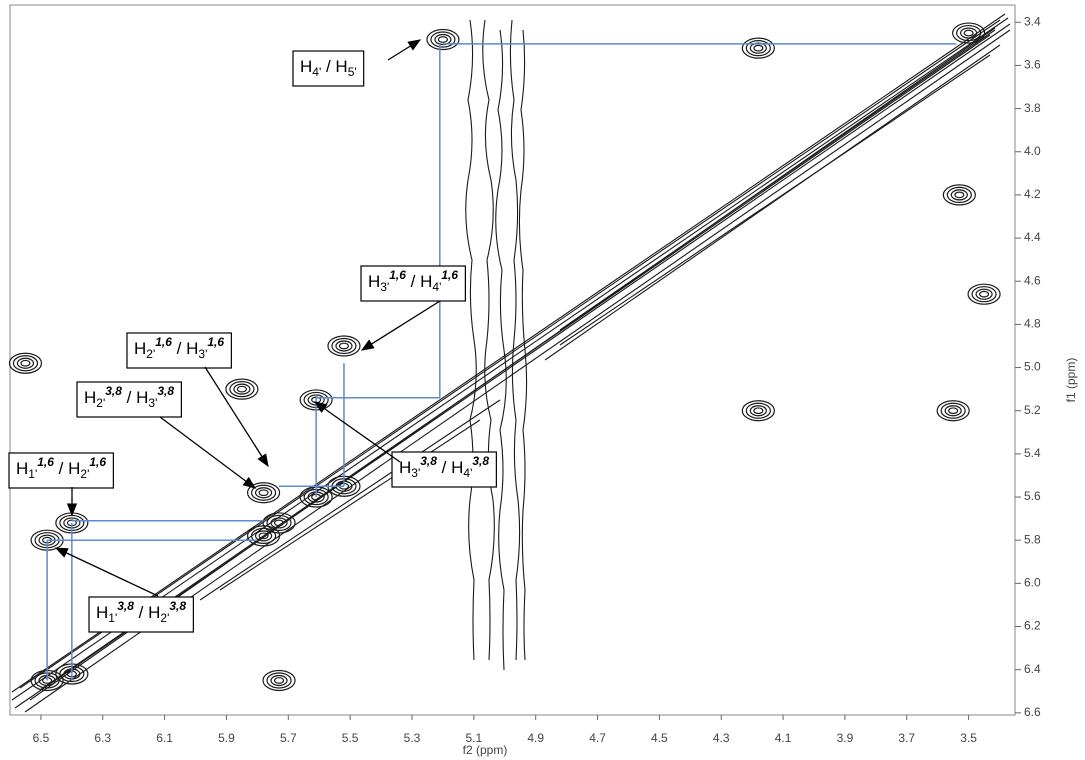  Describe the element at coordinates (1032, 453) in the screenshot. I see `y-tick-label: 5.4` at that location.